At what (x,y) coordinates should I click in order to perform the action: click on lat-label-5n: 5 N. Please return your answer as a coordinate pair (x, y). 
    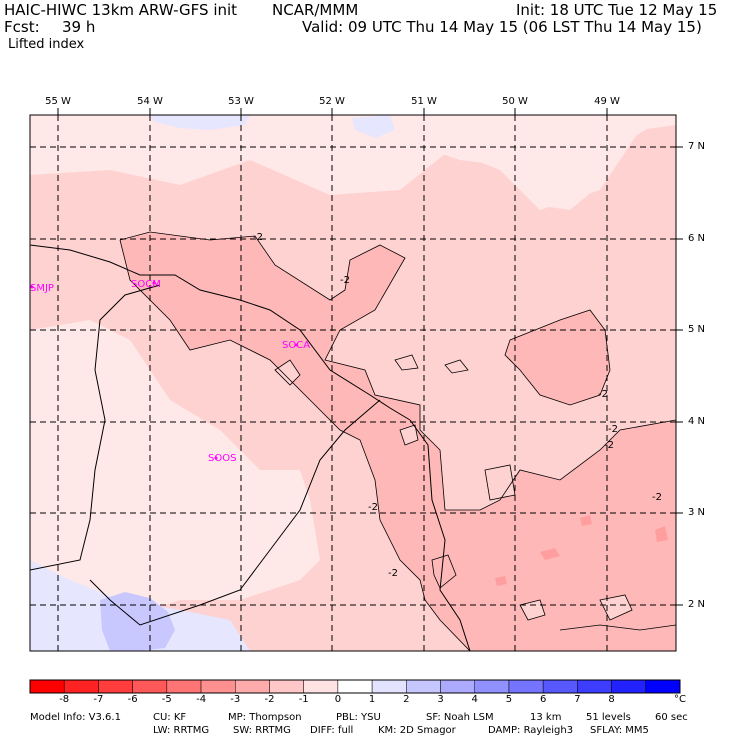
    Looking at the image, I should click on (697, 329).